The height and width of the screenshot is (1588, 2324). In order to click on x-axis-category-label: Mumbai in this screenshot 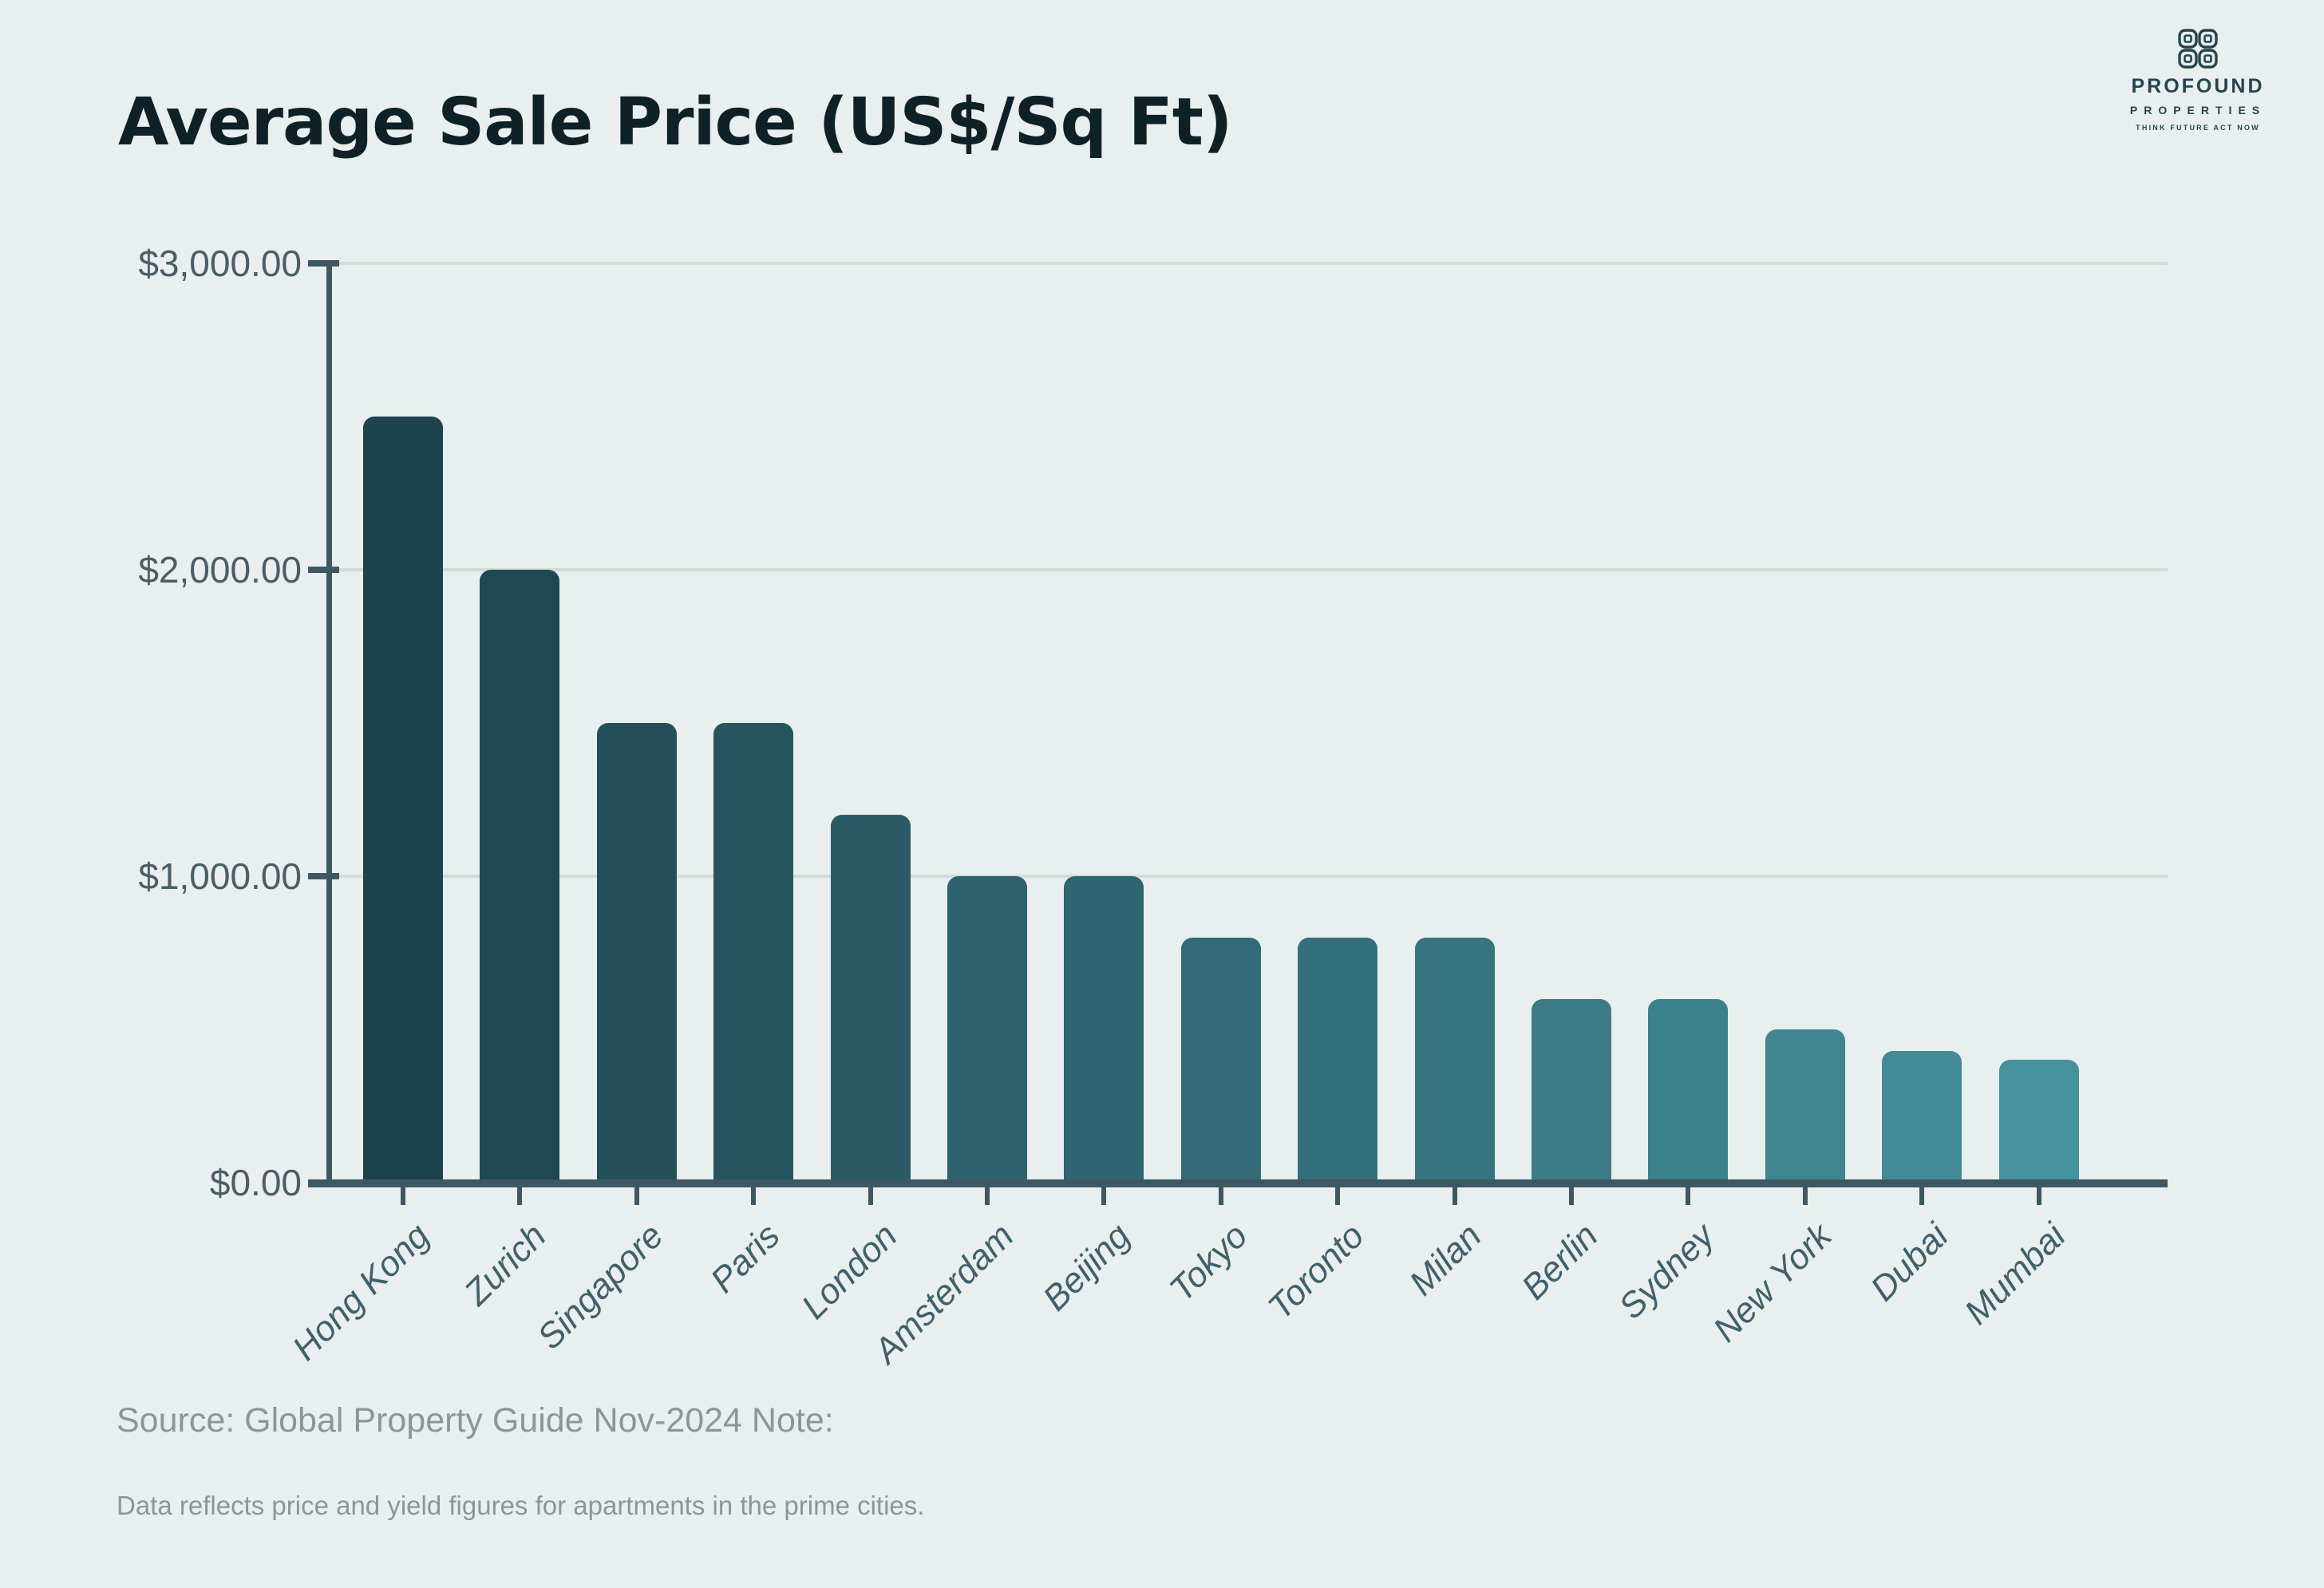, I will do `click(2015, 1274)`.